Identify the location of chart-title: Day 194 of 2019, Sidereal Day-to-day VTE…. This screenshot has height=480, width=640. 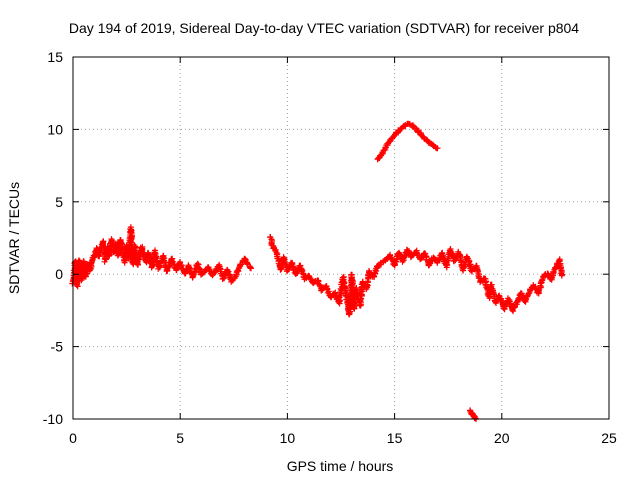
(324, 28).